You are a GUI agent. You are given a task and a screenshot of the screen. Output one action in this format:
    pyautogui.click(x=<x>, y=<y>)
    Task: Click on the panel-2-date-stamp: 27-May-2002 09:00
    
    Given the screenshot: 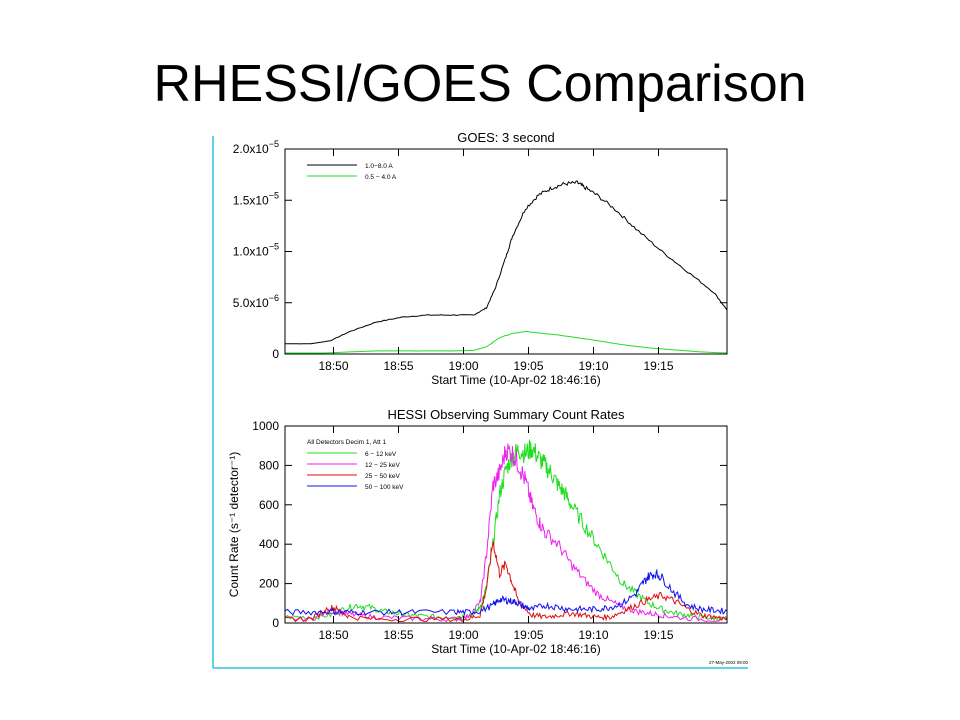 What is the action you would take?
    pyautogui.click(x=729, y=662)
    